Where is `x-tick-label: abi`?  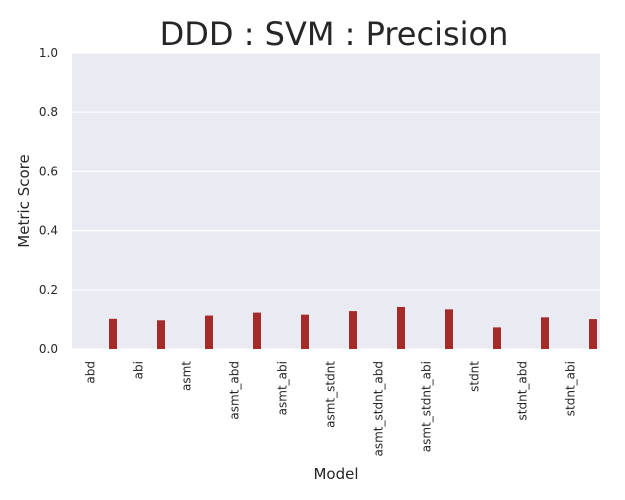 x-tick-label: abi is located at coordinates (139, 370).